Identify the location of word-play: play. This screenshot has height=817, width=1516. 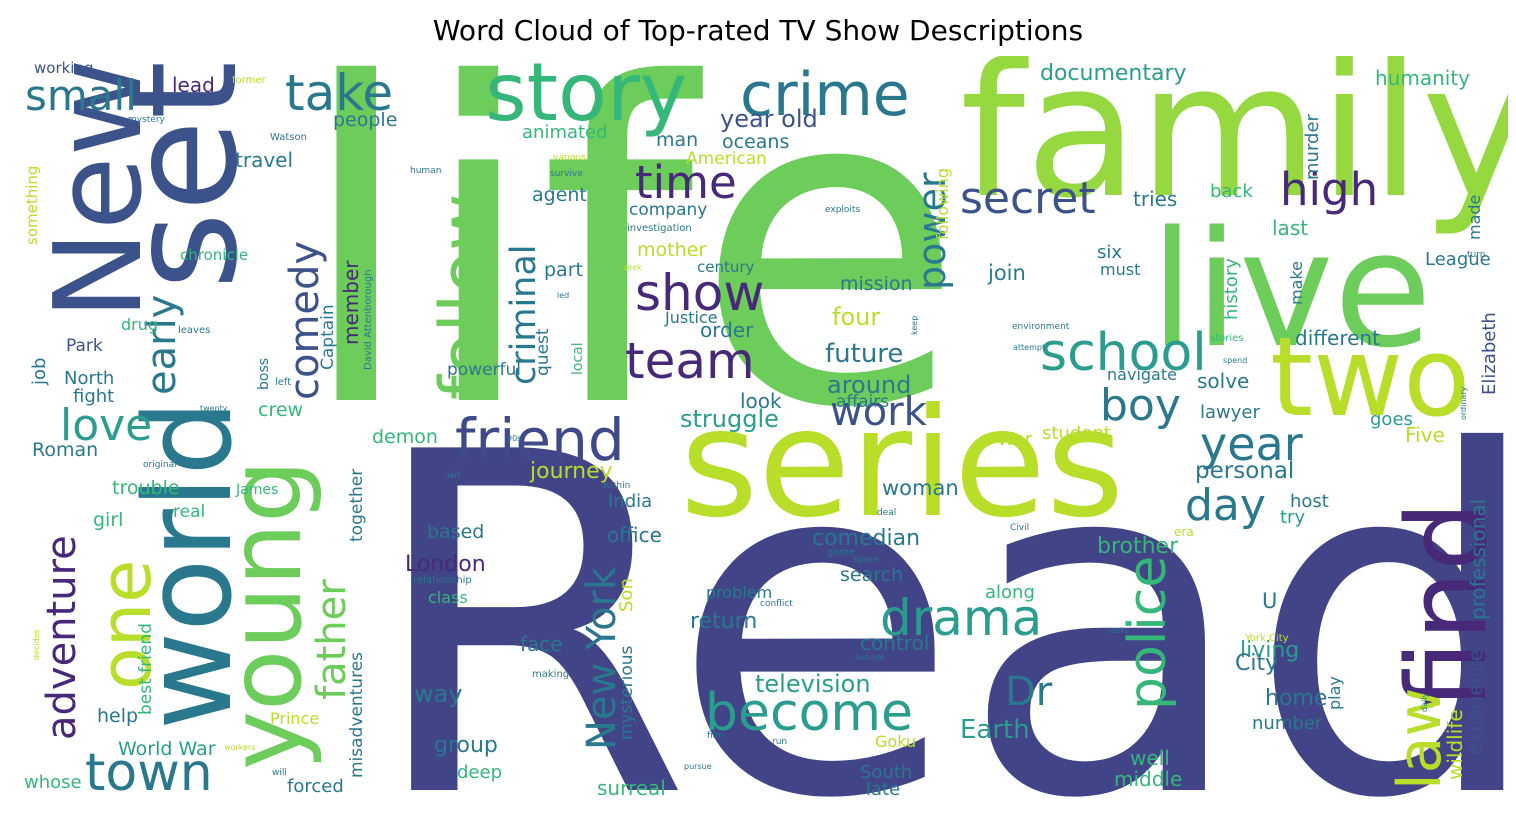
(1334, 693).